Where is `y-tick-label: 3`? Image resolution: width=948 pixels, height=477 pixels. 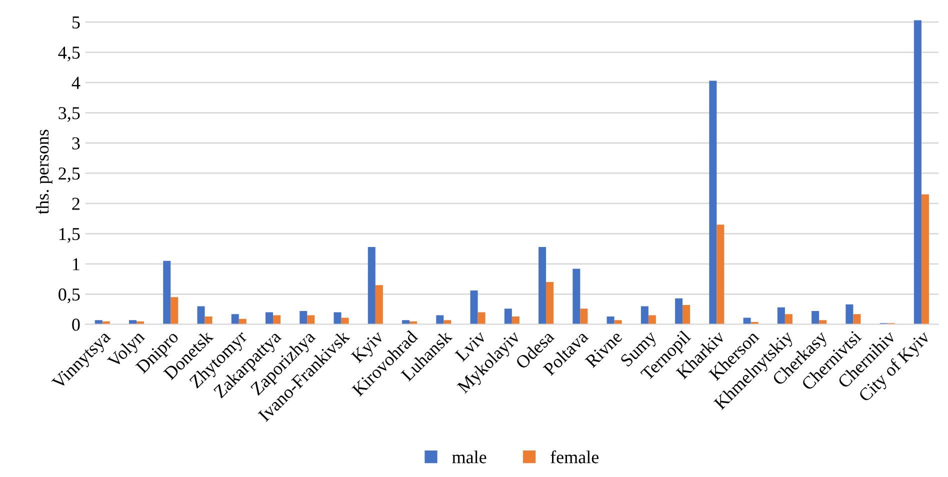
y-tick-label: 3 is located at coordinates (76, 143).